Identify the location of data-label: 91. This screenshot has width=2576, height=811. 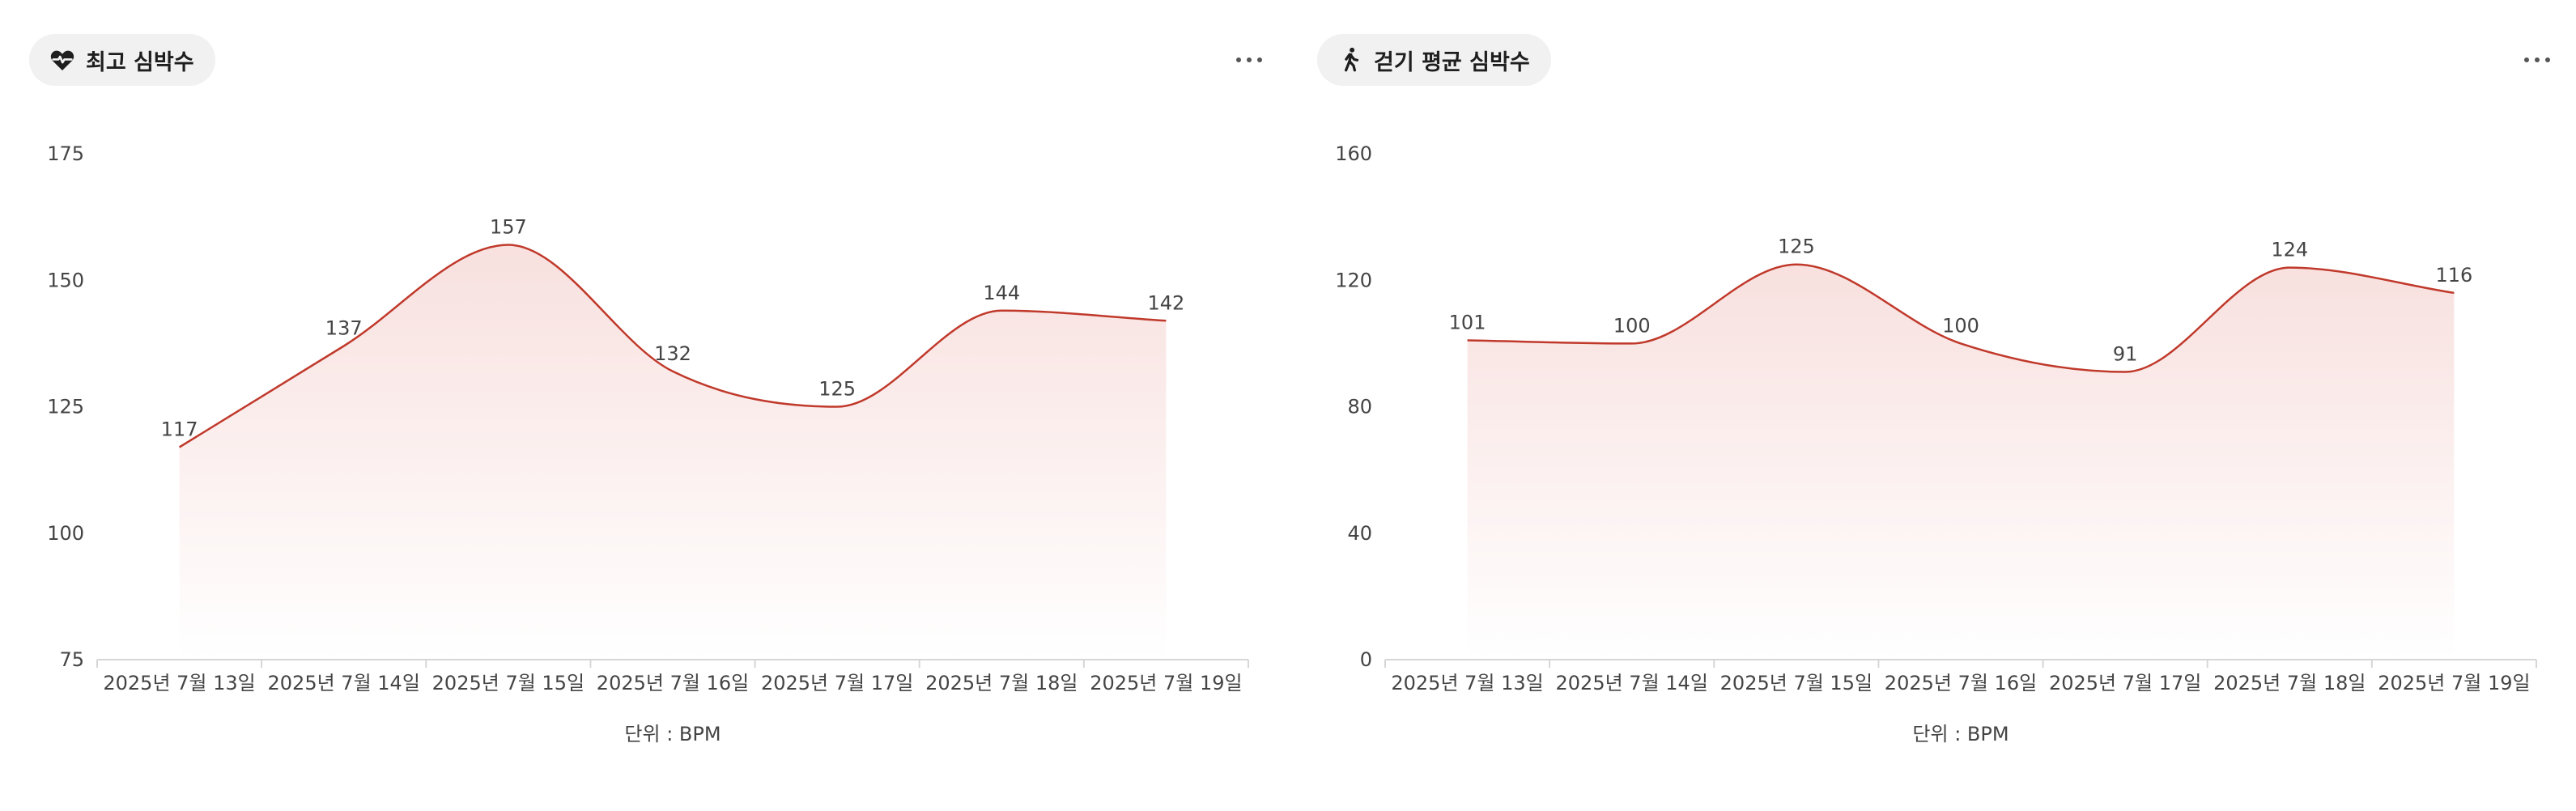
(2125, 354).